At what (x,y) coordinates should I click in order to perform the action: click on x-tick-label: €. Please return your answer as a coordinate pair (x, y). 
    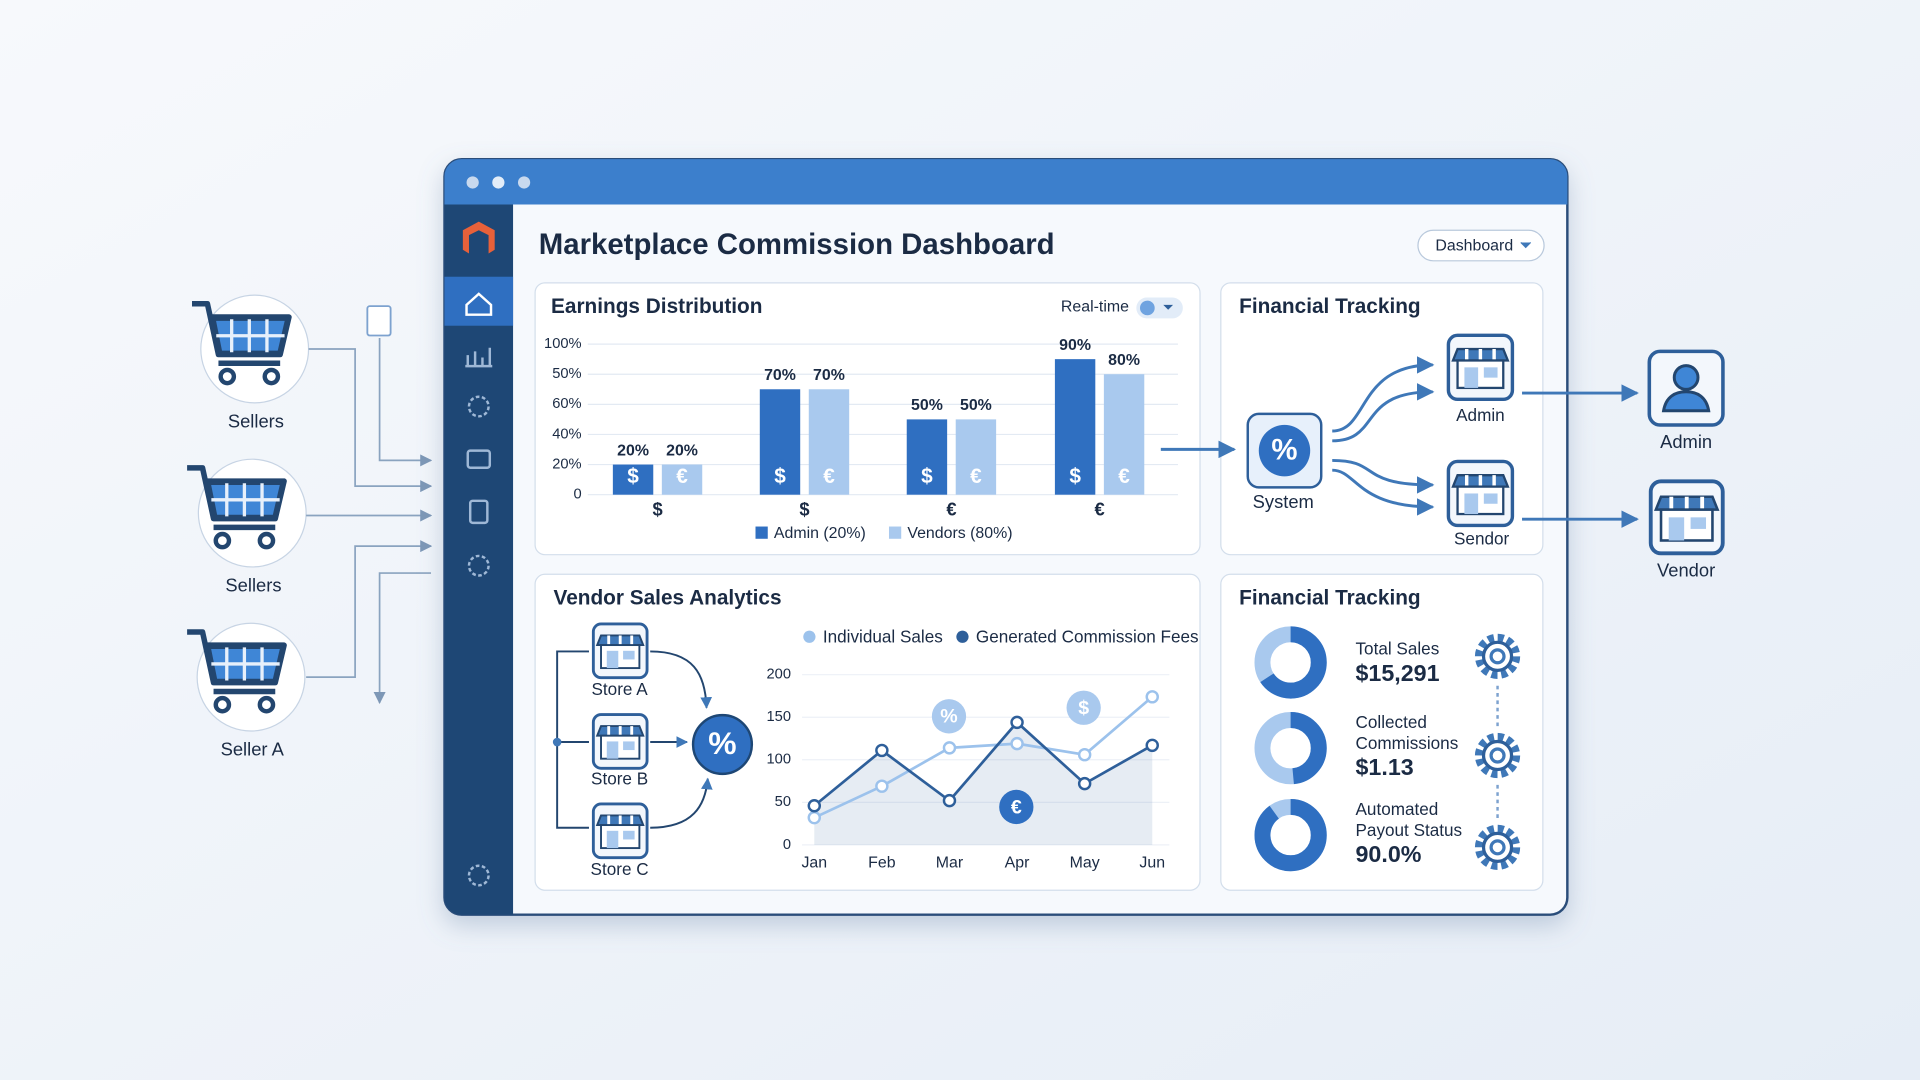
    Looking at the image, I should click on (1099, 508).